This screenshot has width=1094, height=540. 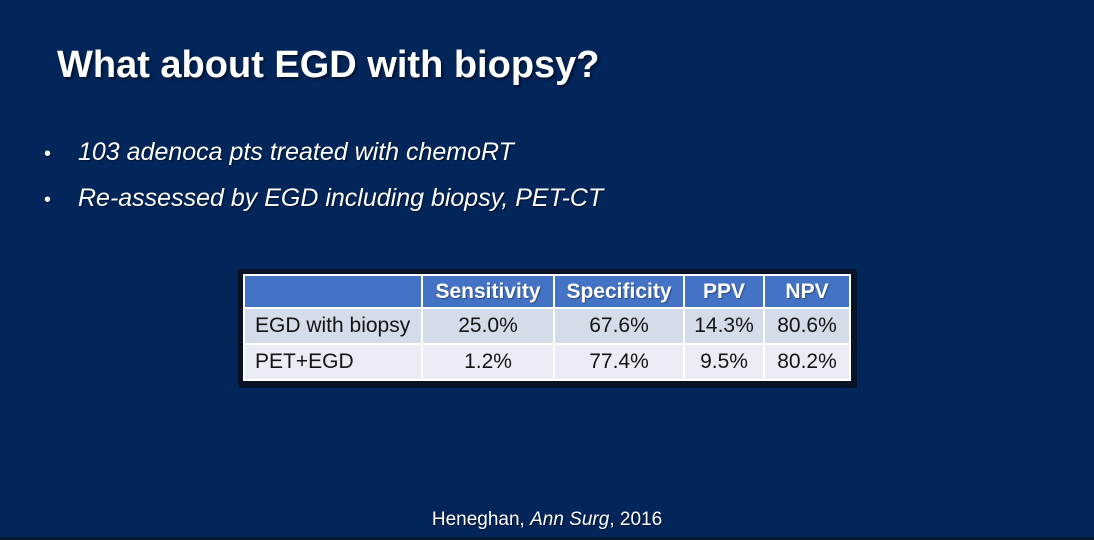 I want to click on bullet-text: 103 adenoca pts treated with chemoRT, so click(x=296, y=152).